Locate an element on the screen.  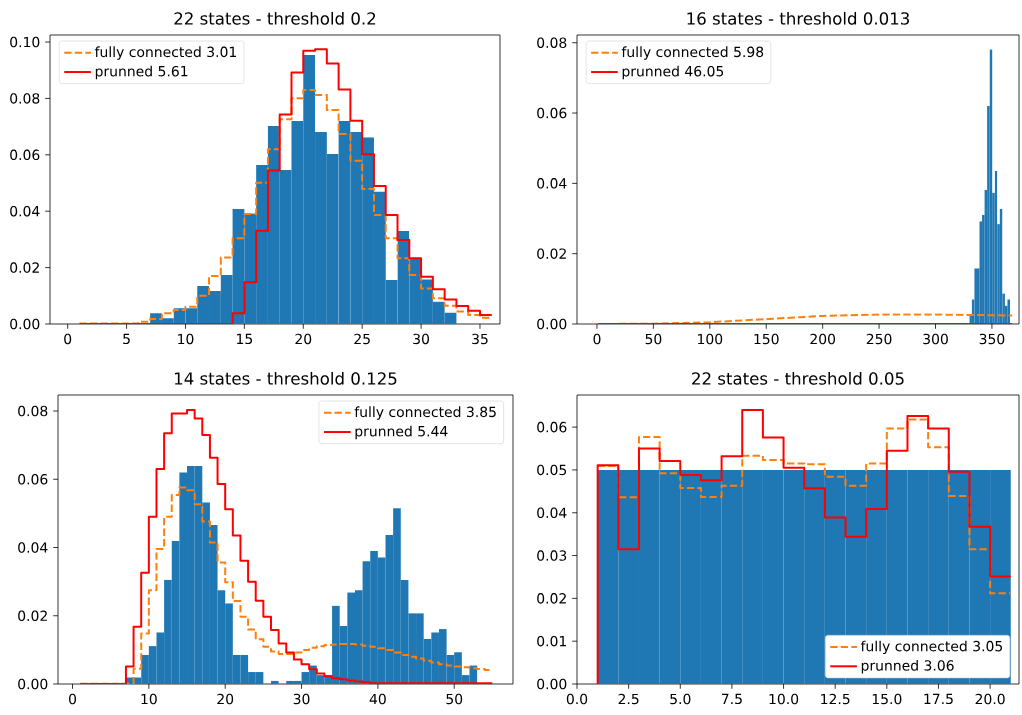
x-tick-label: 200 is located at coordinates (823, 339).